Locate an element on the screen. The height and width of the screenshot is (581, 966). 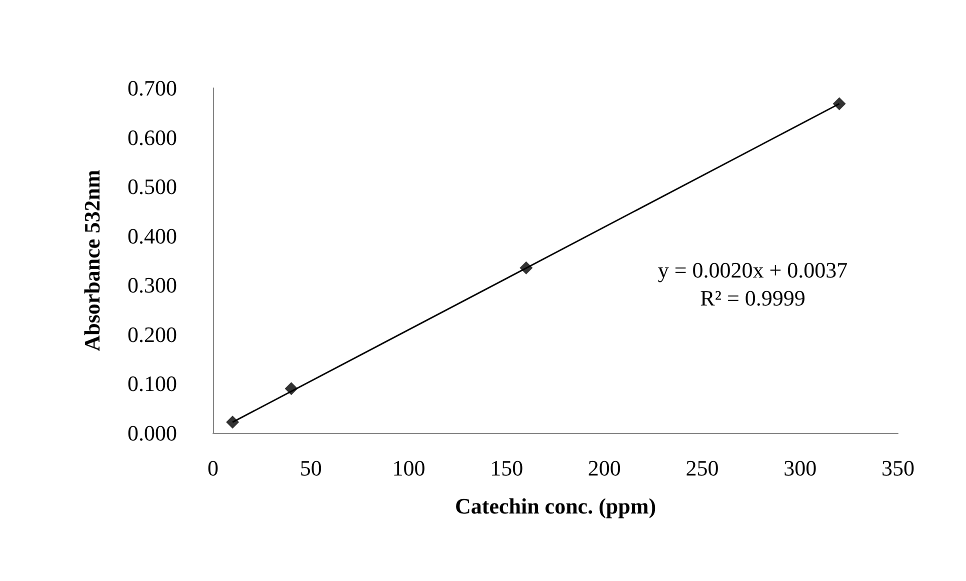
y-tick-label: 0.600 is located at coordinates (152, 137).